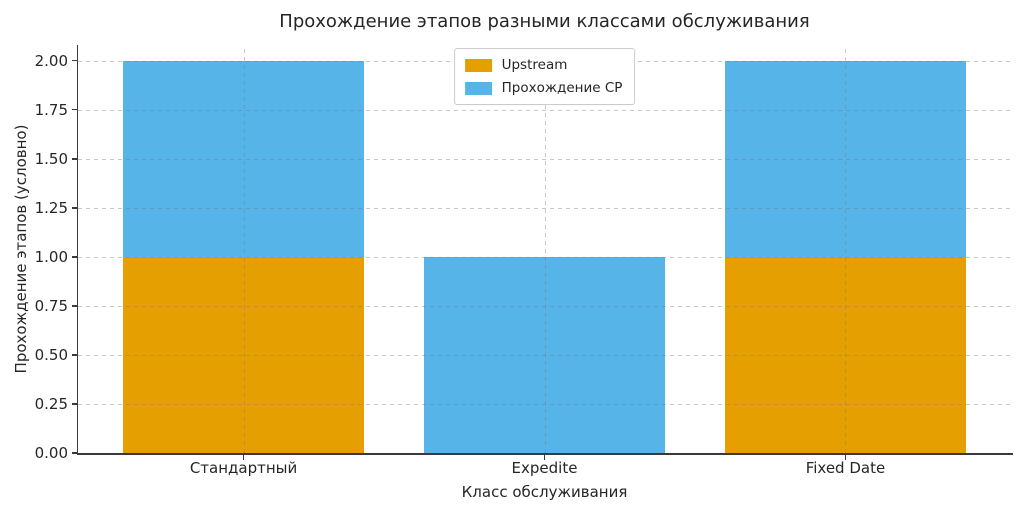 The image size is (1024, 513). I want to click on y-tick-label: 1.75, so click(51, 109).